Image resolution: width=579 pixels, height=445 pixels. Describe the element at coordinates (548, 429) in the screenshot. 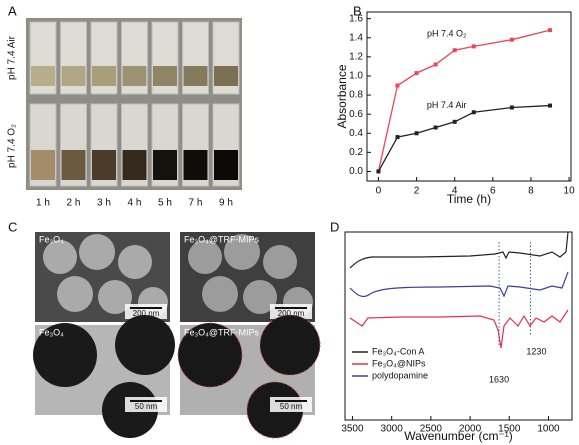

I see `x-tick-label: 1000` at that location.